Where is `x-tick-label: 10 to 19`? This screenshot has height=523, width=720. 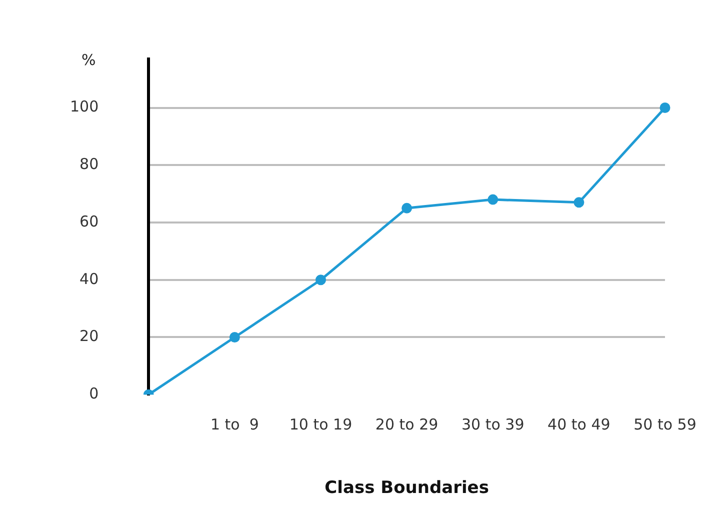
x-tick-label: 10 to 19 is located at coordinates (320, 424).